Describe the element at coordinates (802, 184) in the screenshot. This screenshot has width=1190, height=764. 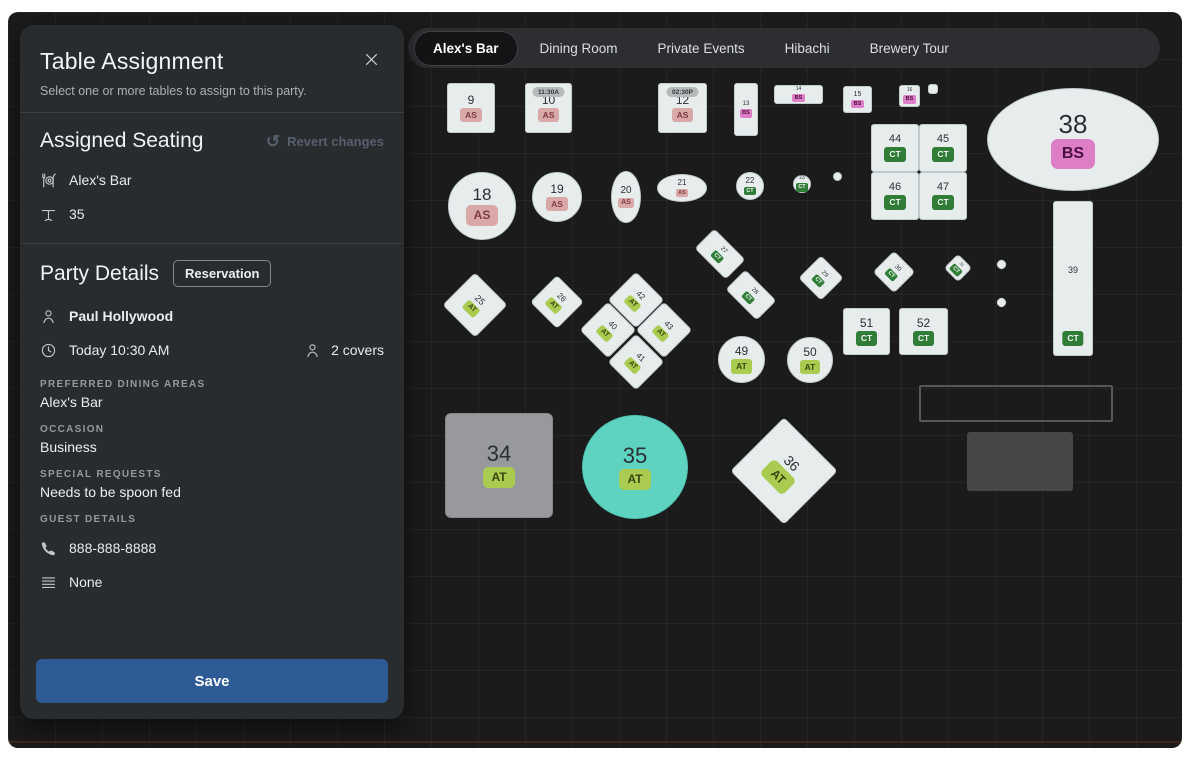
I see `table-23: 23 CT` at that location.